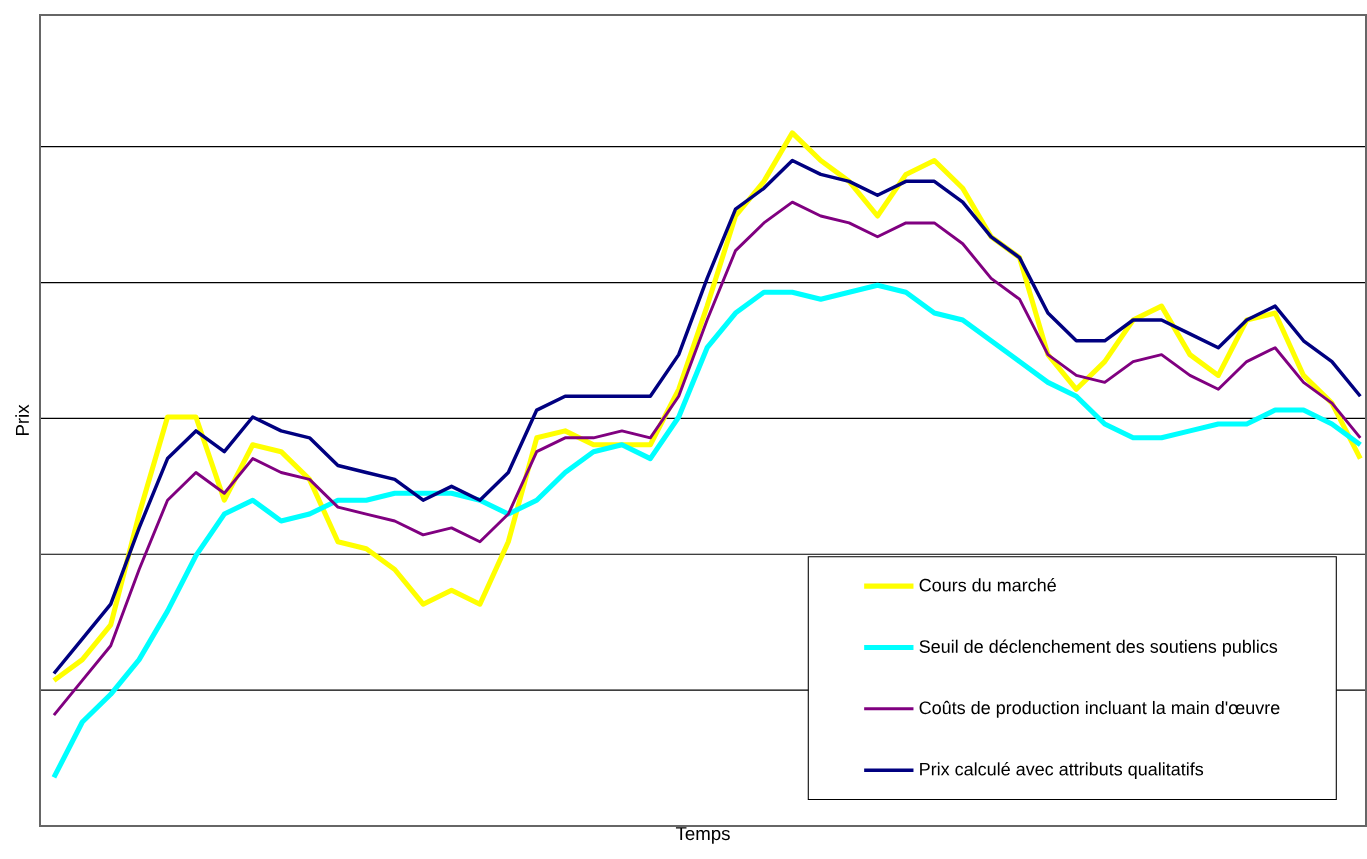 The width and height of the screenshot is (1367, 859). What do you see at coordinates (702, 835) in the screenshot?
I see `x-axis-title: Temps` at bounding box center [702, 835].